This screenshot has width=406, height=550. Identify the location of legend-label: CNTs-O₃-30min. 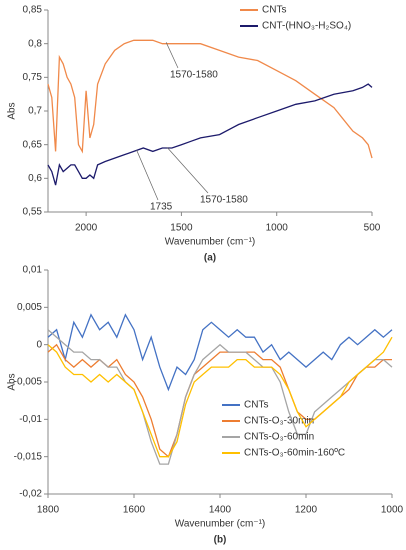
(279, 421).